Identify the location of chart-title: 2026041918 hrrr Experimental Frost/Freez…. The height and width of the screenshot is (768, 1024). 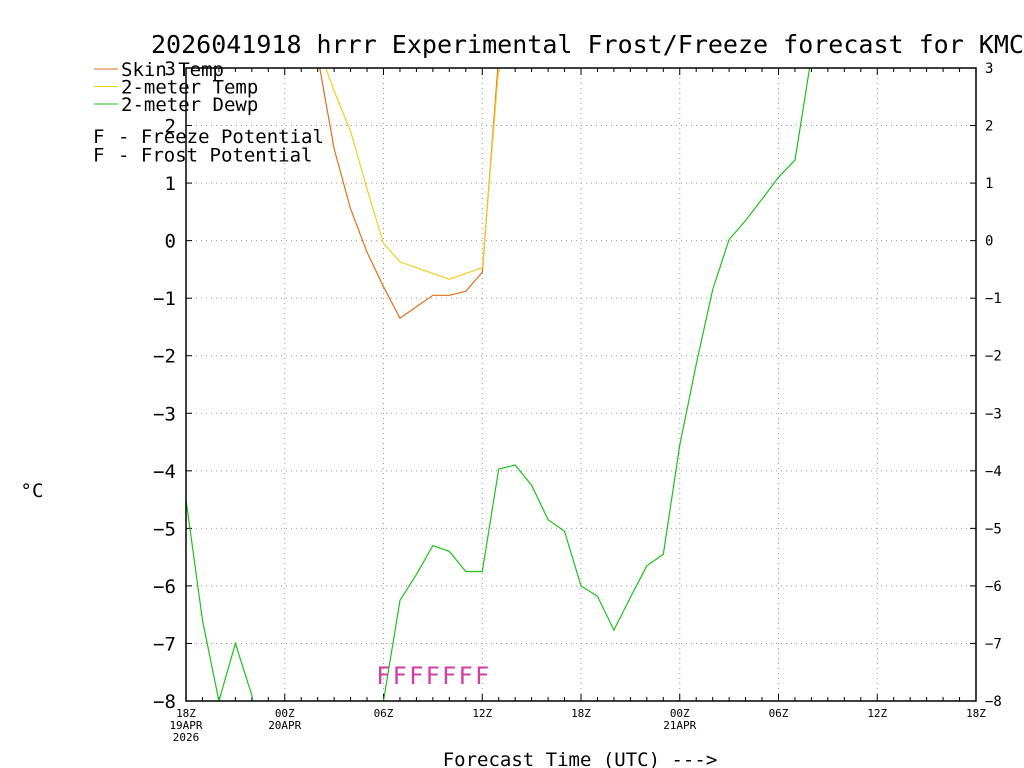
(587, 44).